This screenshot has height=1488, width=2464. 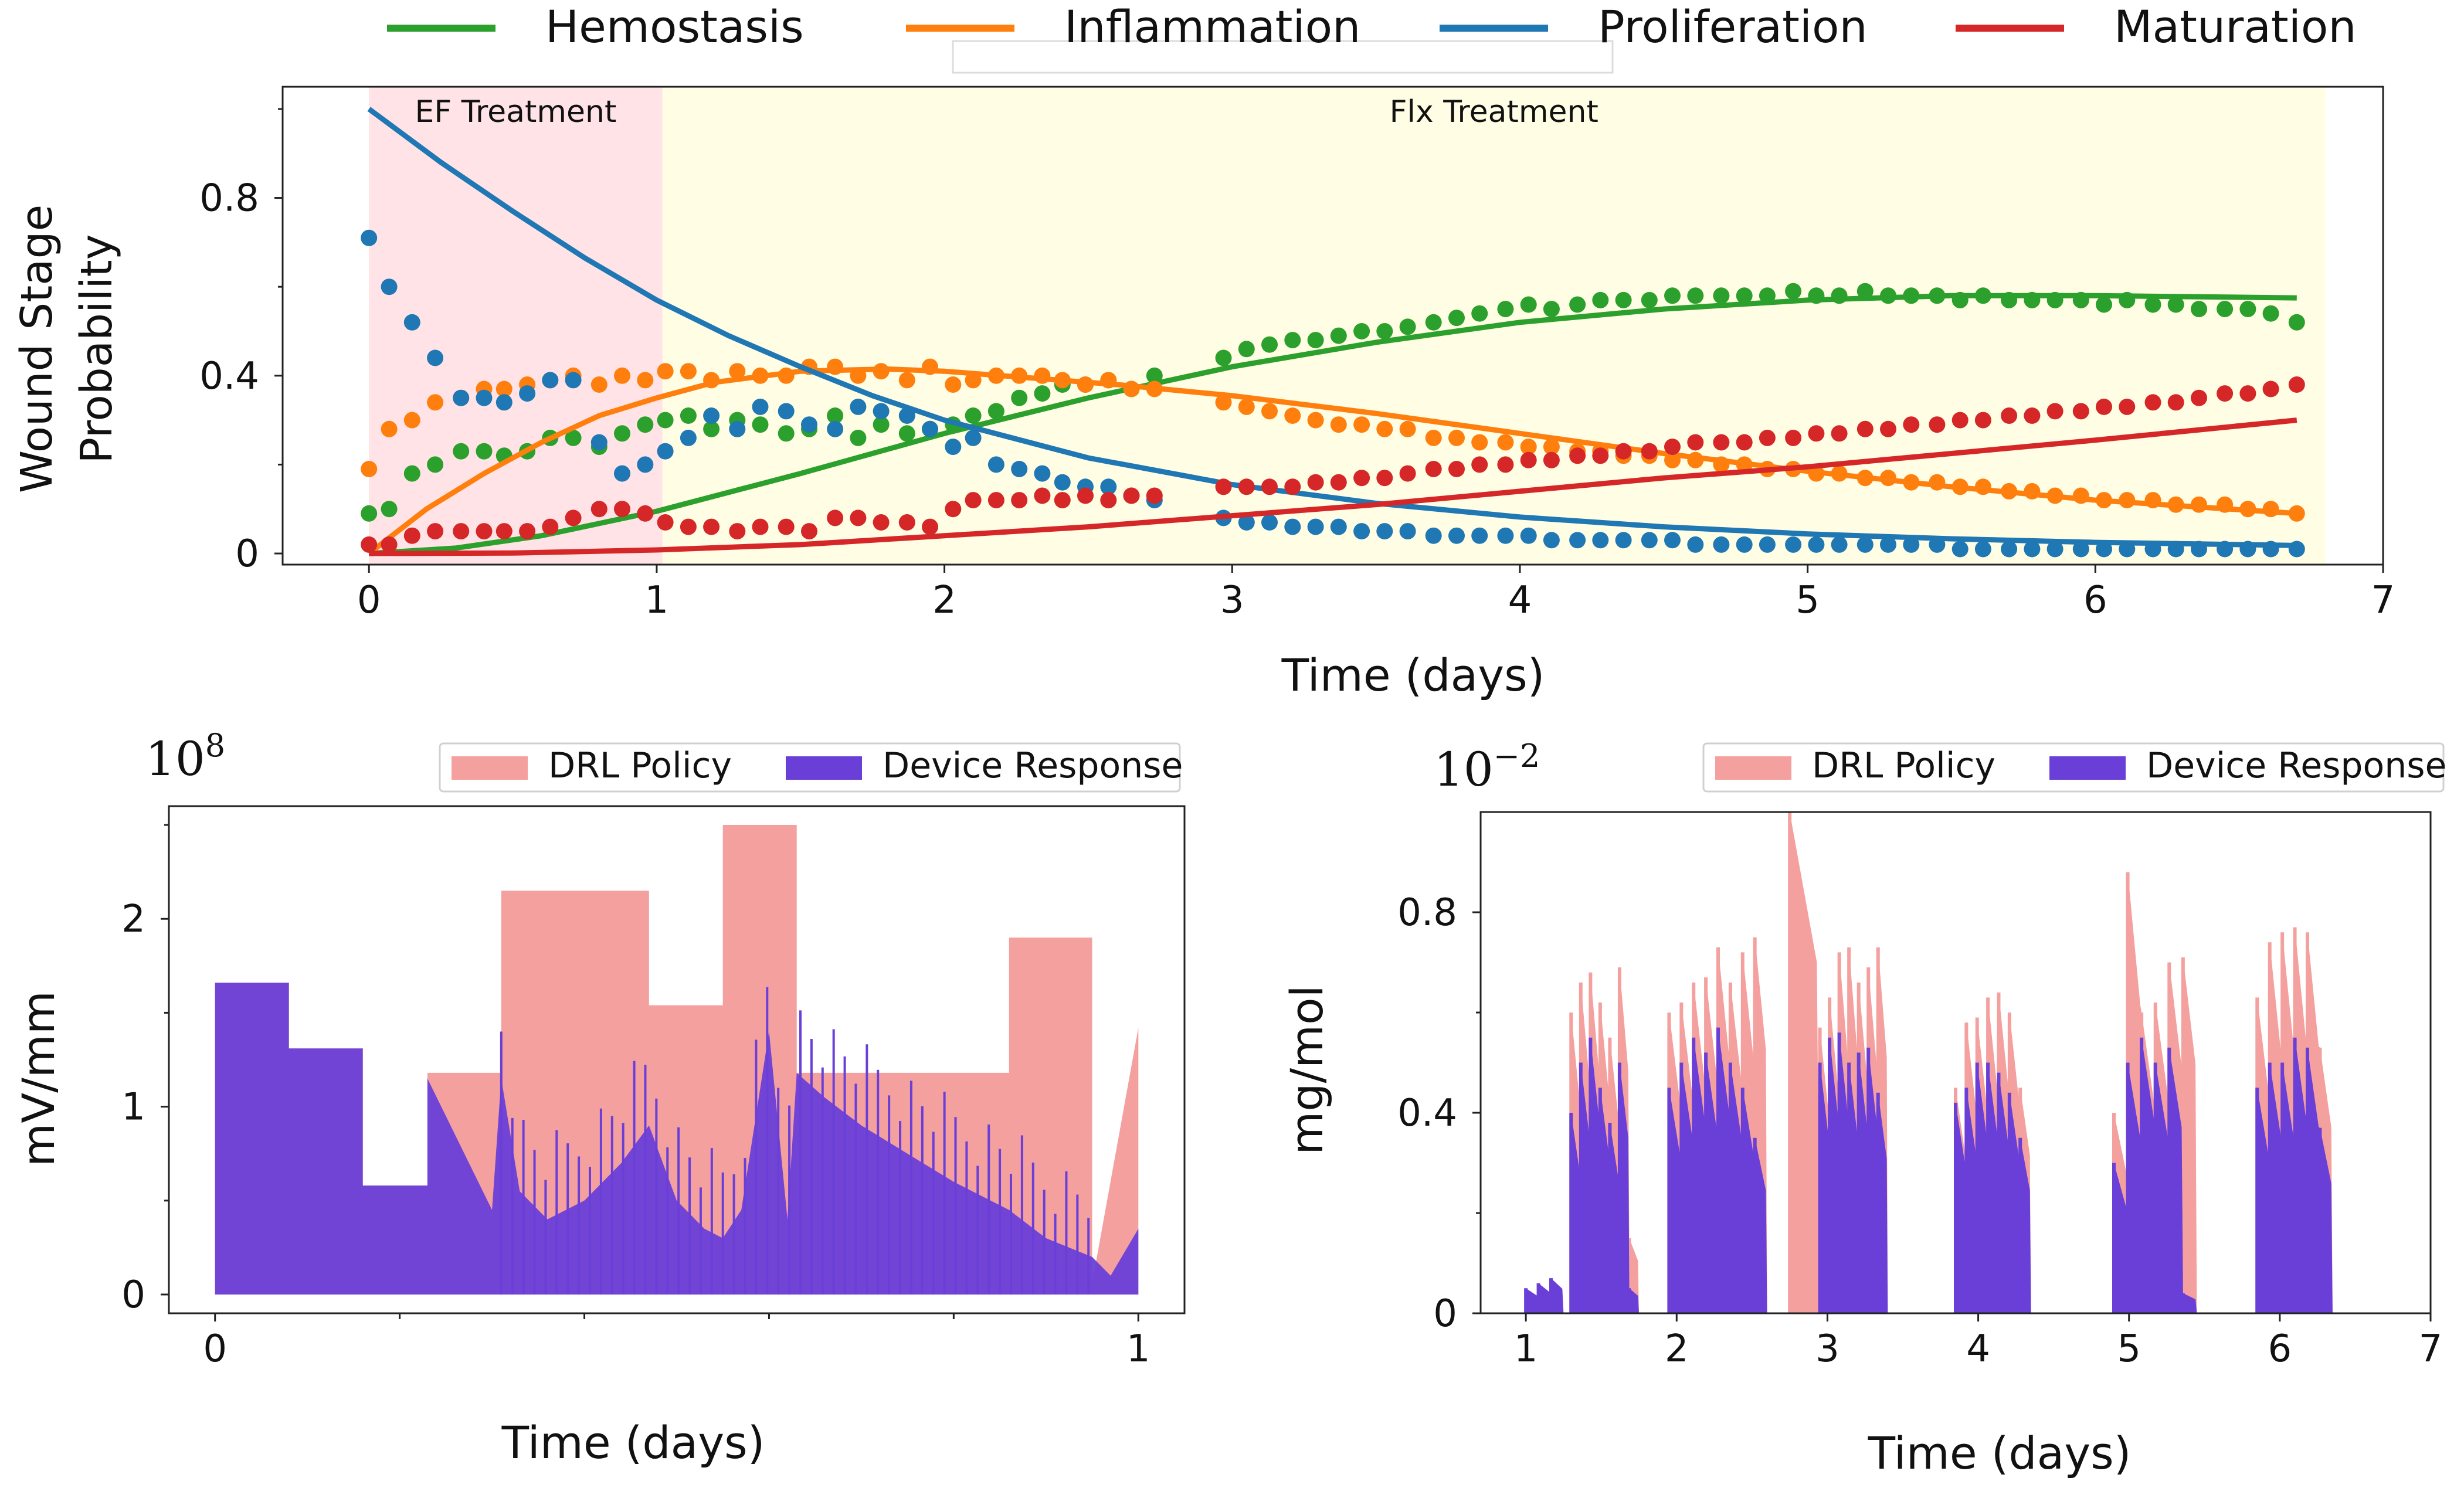 What do you see at coordinates (185, 756) in the screenshot?
I see `bl-scale-label: 108` at bounding box center [185, 756].